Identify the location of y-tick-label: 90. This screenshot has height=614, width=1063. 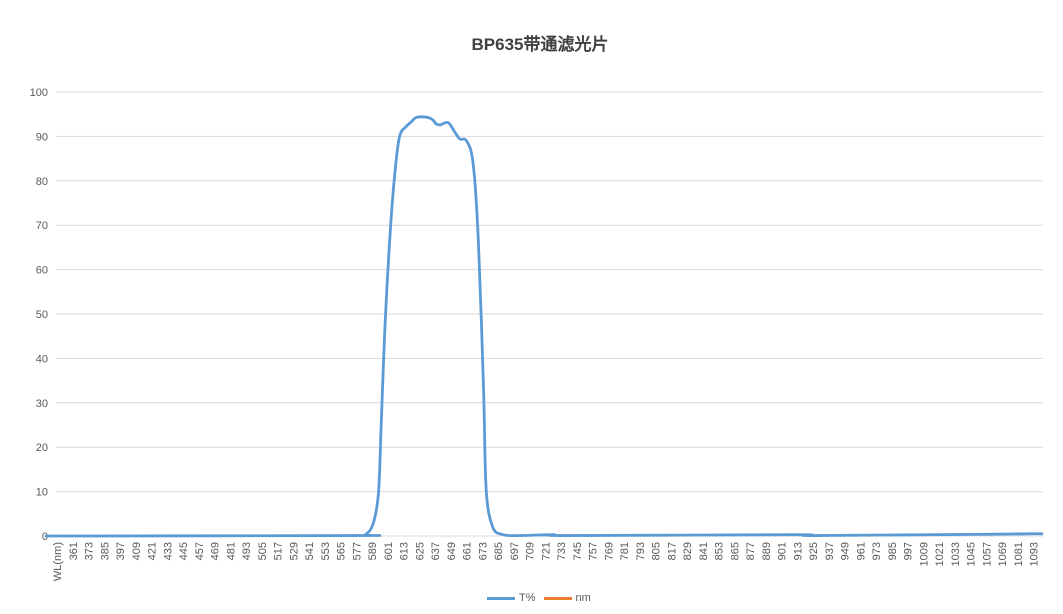
(42, 137).